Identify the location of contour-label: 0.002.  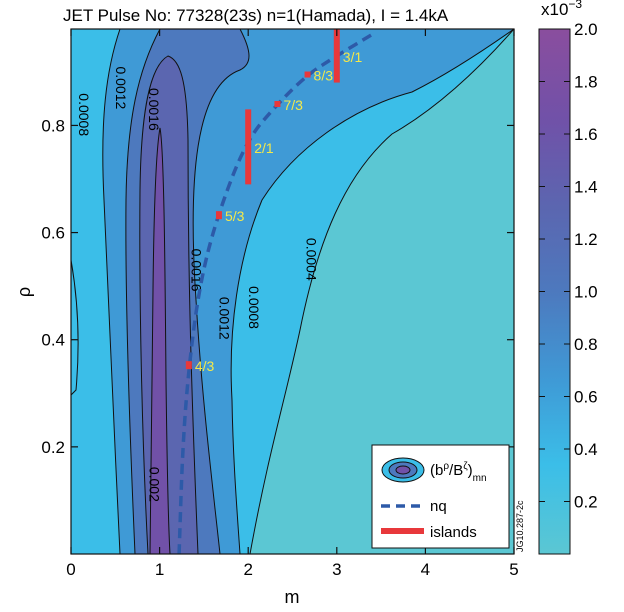
(155, 484).